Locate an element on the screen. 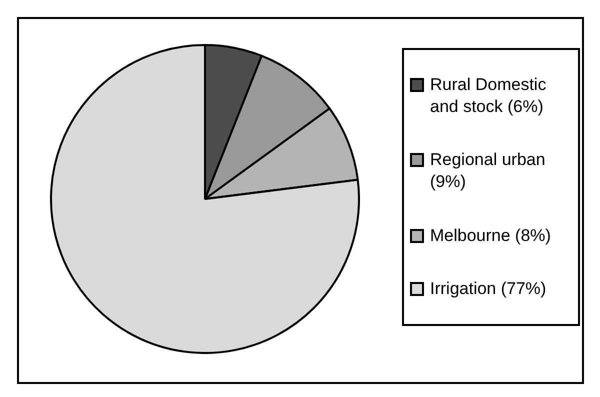  legend-label: Irrigation (77%) is located at coordinates (488, 289).